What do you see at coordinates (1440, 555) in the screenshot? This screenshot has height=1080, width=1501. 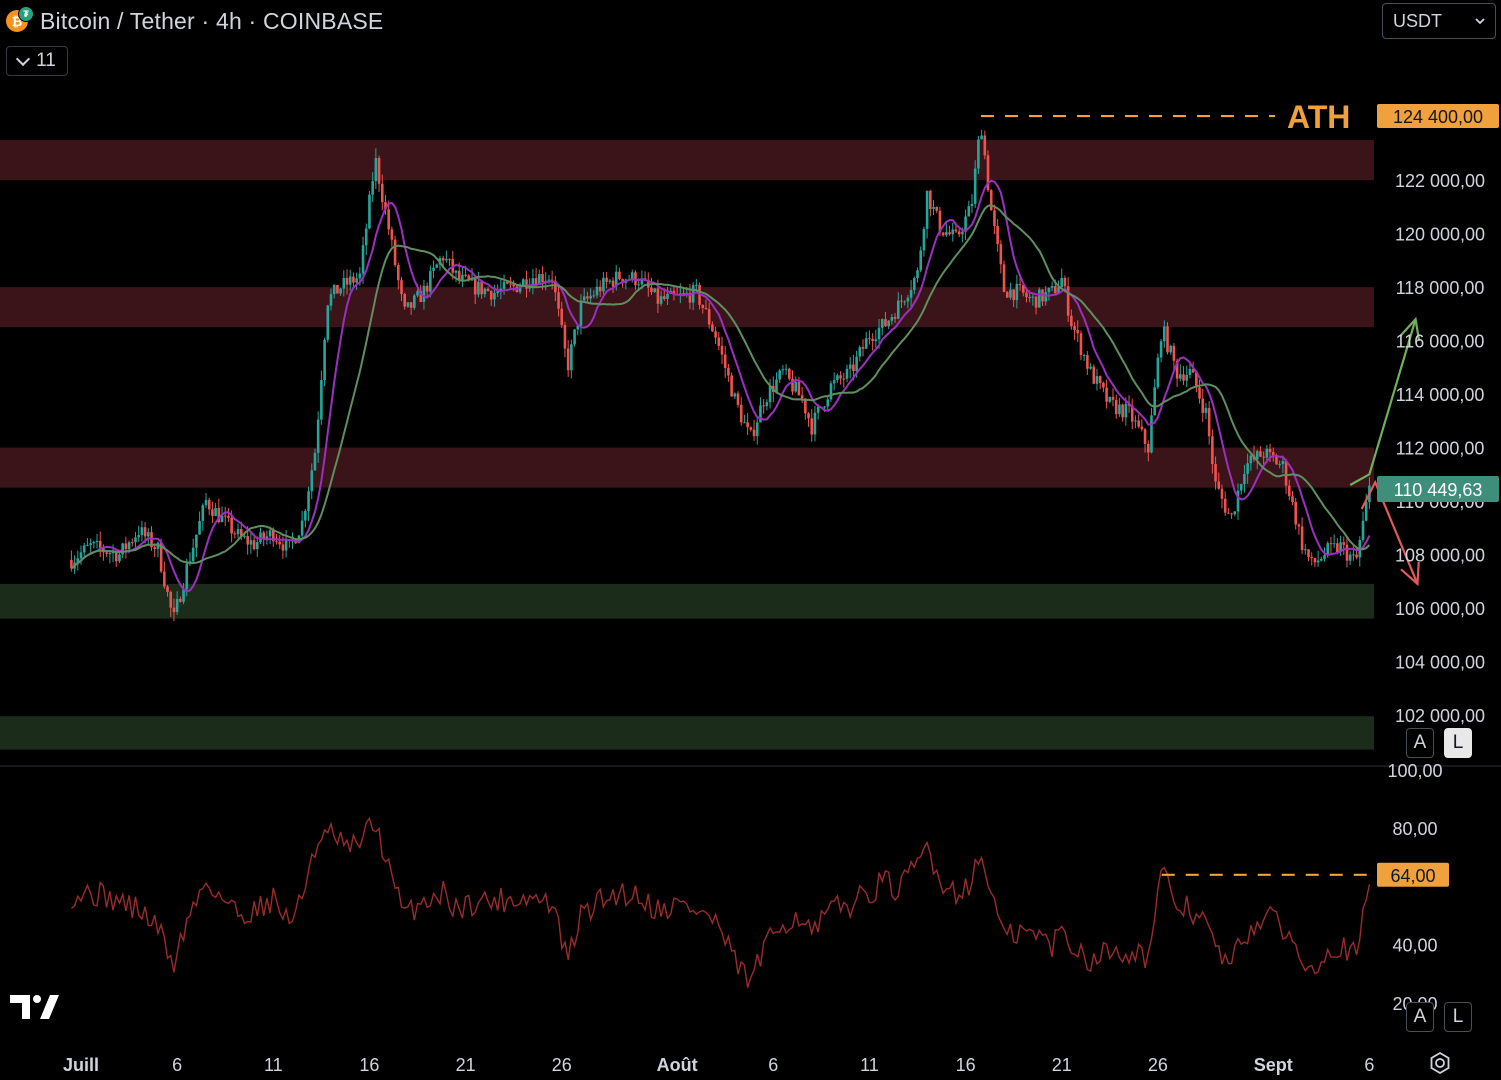 I see `price-axis-tick: 108 000,00` at bounding box center [1440, 555].